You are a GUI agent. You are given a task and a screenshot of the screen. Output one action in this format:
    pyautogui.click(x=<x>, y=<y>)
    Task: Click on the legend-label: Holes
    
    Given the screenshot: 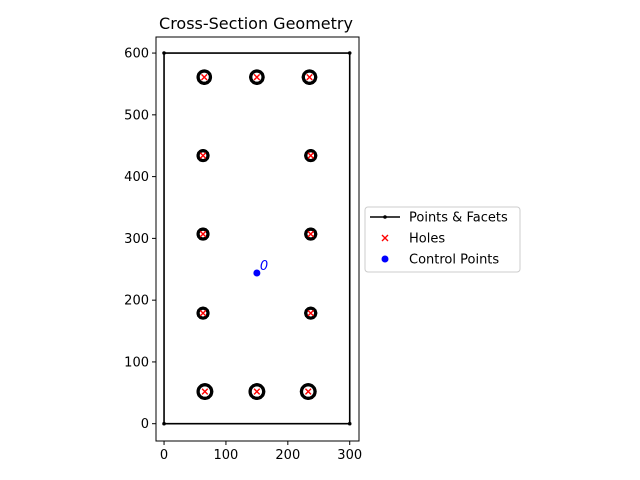 What is the action you would take?
    pyautogui.click(x=427, y=239)
    